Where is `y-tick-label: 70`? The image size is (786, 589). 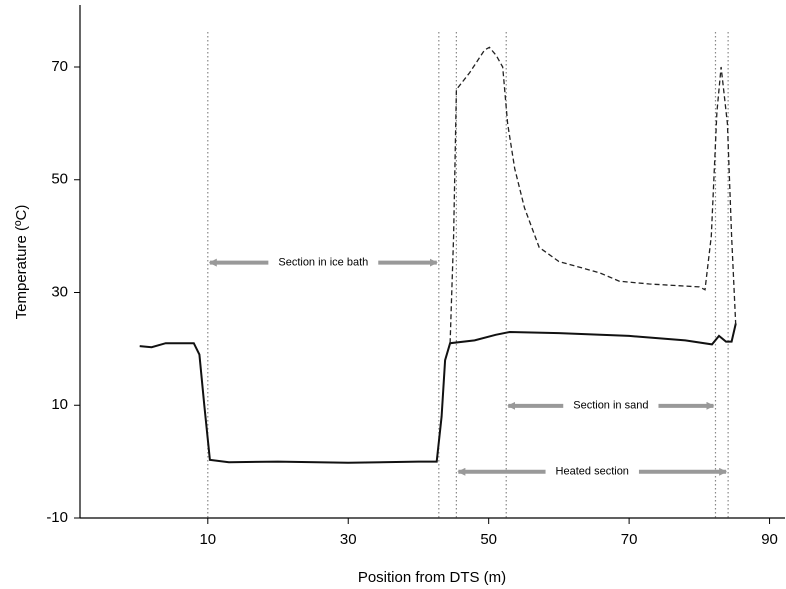 y-tick-label: 70 is located at coordinates (59, 66).